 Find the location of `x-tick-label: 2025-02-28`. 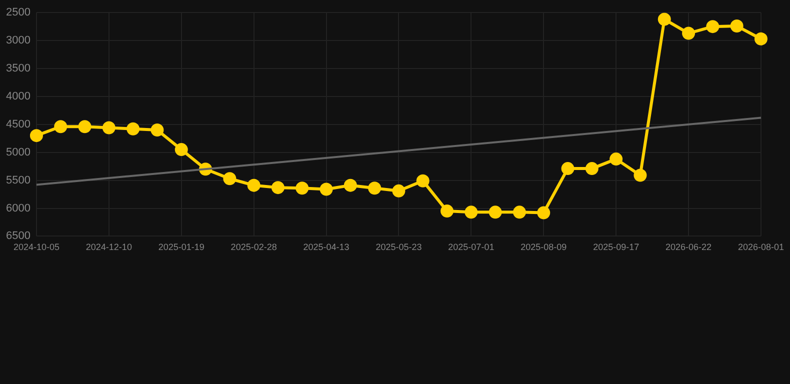

x-tick-label: 2025-02-28 is located at coordinates (253, 247).